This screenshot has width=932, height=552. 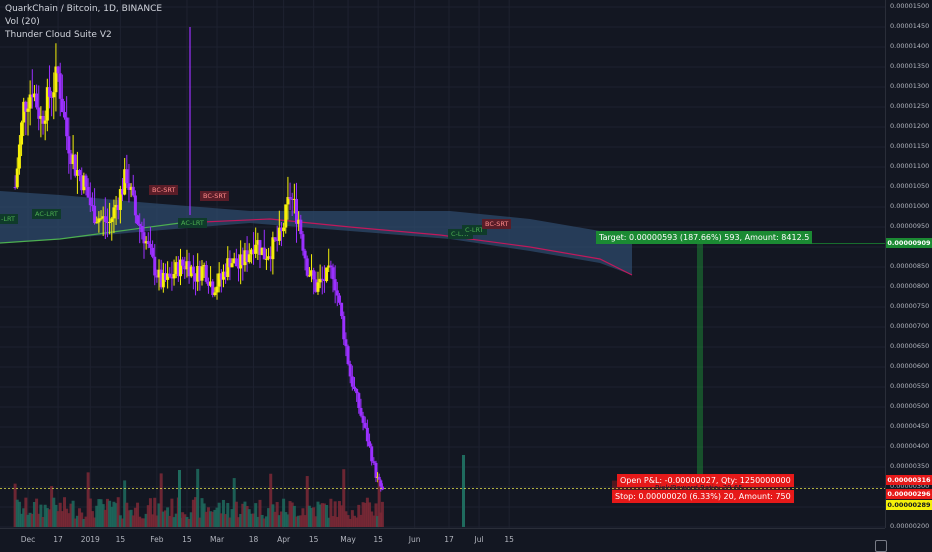 What do you see at coordinates (157, 539) in the screenshot?
I see `time-tick-label: Feb` at bounding box center [157, 539].